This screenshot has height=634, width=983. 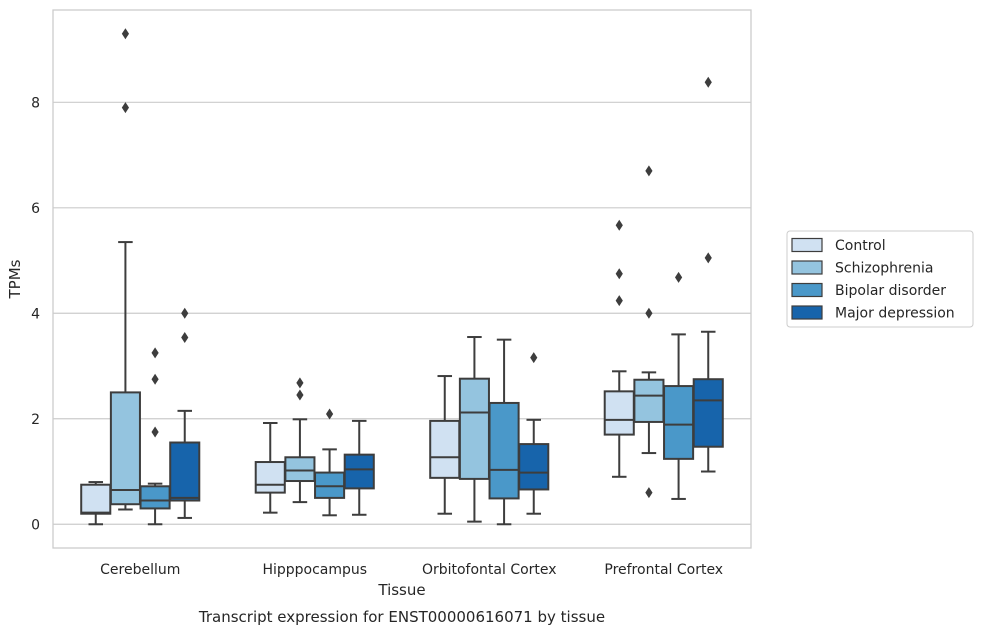 What do you see at coordinates (401, 590) in the screenshot?
I see `x-axis-label: Tissue` at bounding box center [401, 590].